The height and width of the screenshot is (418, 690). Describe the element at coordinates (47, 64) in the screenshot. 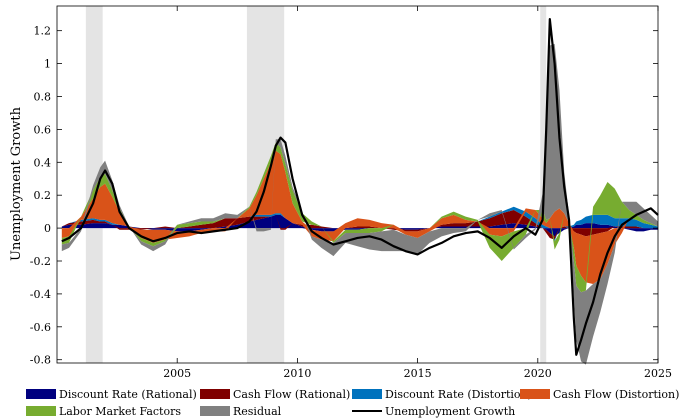

I see `y-tick-label: 1` at that location.